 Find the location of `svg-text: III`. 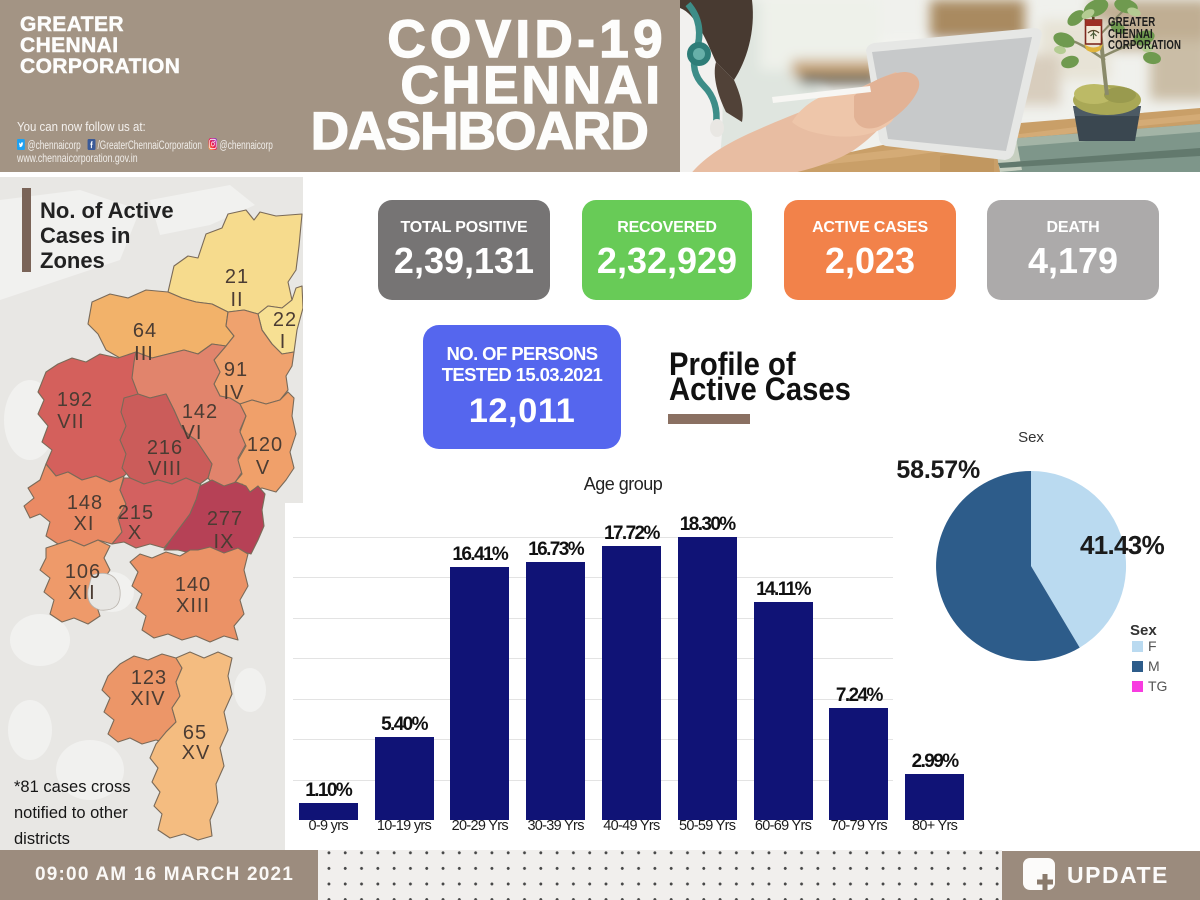

svg-text: III is located at coordinates (144, 354).